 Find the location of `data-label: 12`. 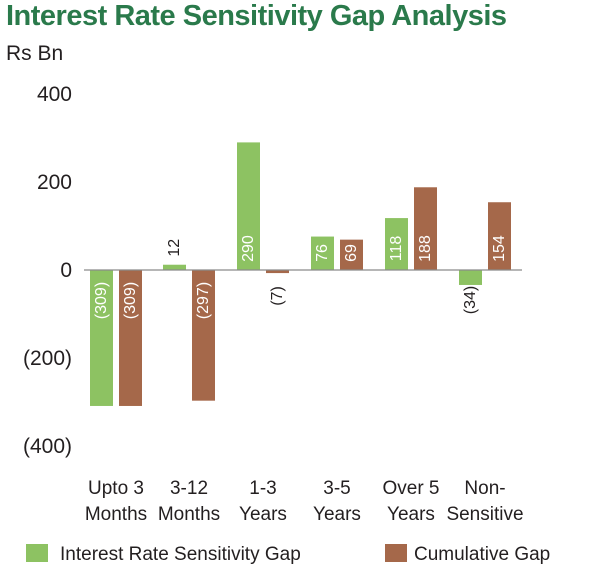

data-label: 12 is located at coordinates (174, 248).